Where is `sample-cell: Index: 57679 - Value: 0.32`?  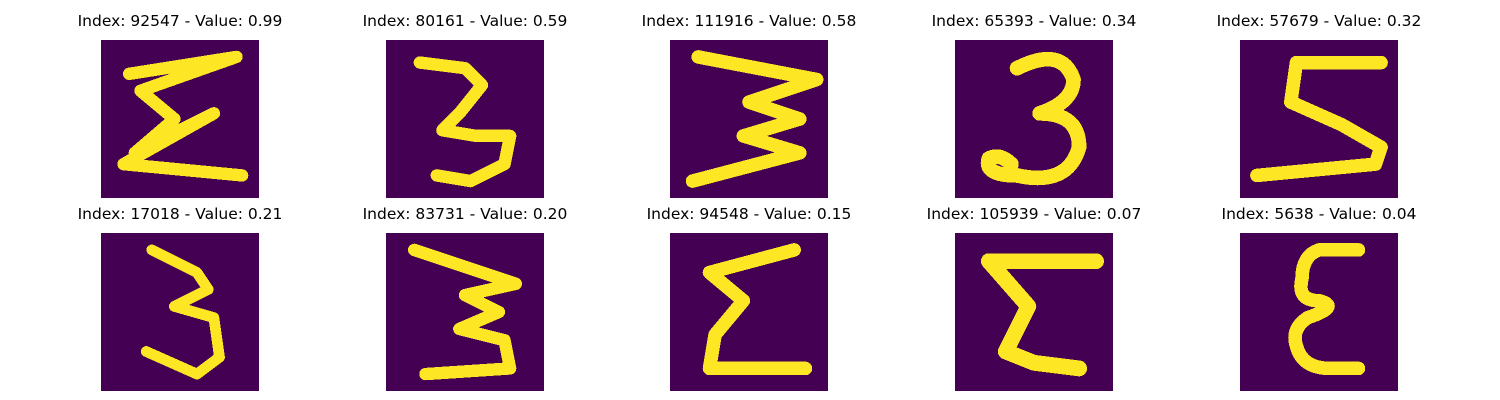
sample-cell: Index: 57679 - Value: 0.32 is located at coordinates (1319, 103).